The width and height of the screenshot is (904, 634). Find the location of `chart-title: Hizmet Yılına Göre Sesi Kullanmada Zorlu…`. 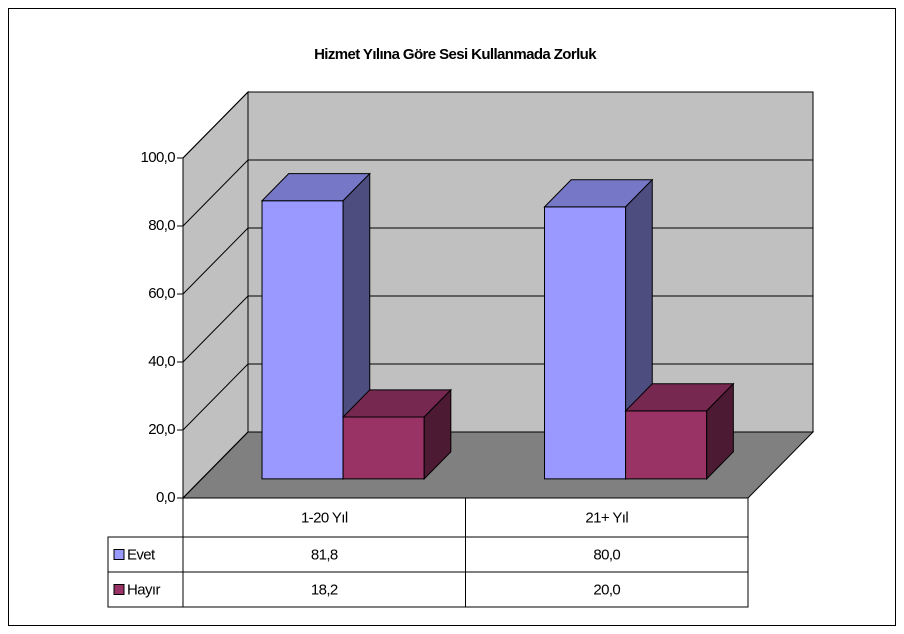

chart-title: Hizmet Yılına Göre Sesi Kullanmada Zorlu… is located at coordinates (455, 54).